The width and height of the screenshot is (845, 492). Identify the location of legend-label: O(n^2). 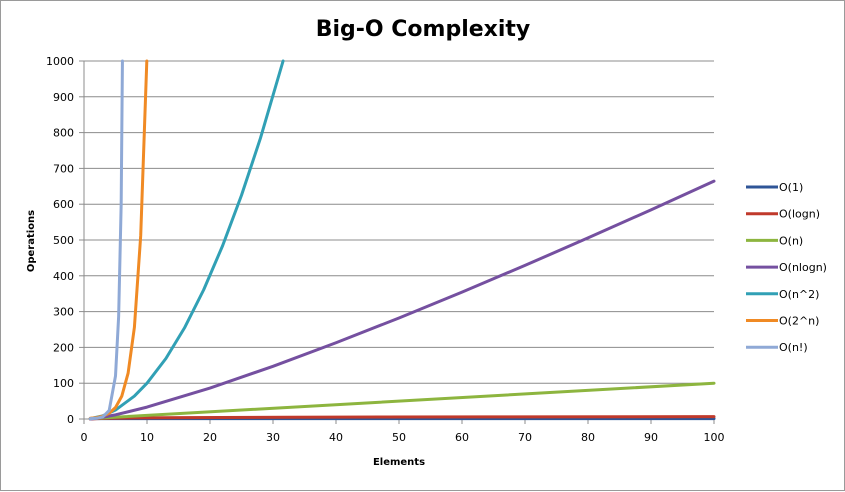
(799, 294).